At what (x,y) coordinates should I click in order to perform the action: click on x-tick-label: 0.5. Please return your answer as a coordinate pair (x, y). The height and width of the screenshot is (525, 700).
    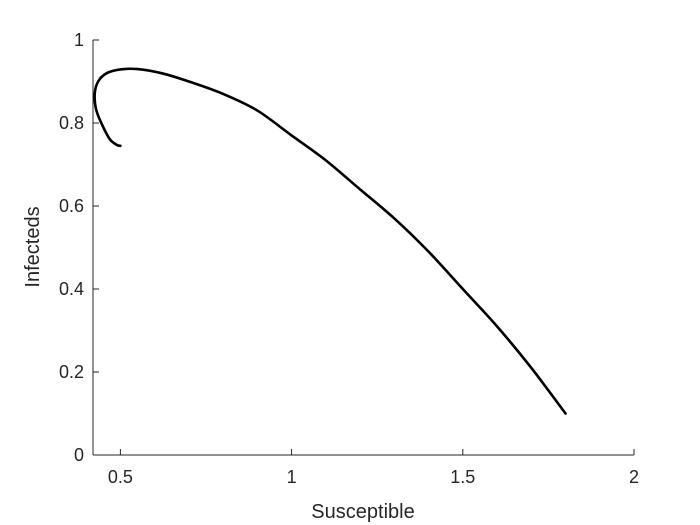
    Looking at the image, I should click on (120, 477).